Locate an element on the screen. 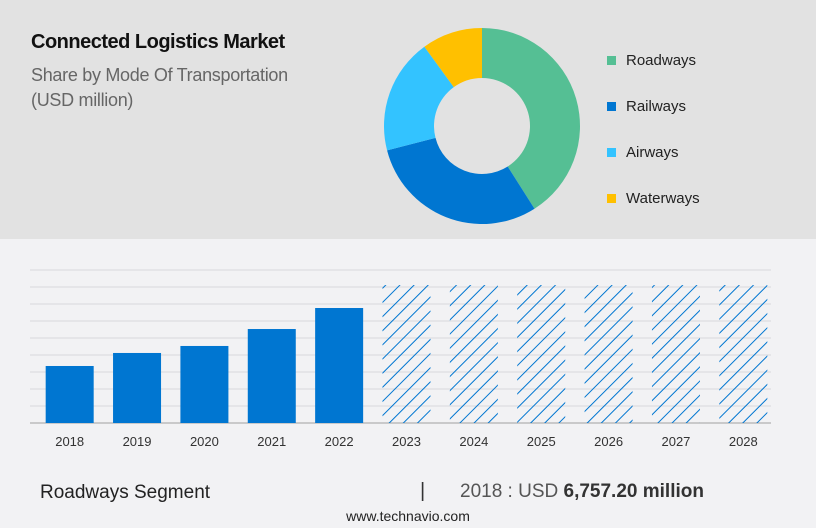 The width and height of the screenshot is (816, 528). x-tick-label: 2020 is located at coordinates (204, 441).